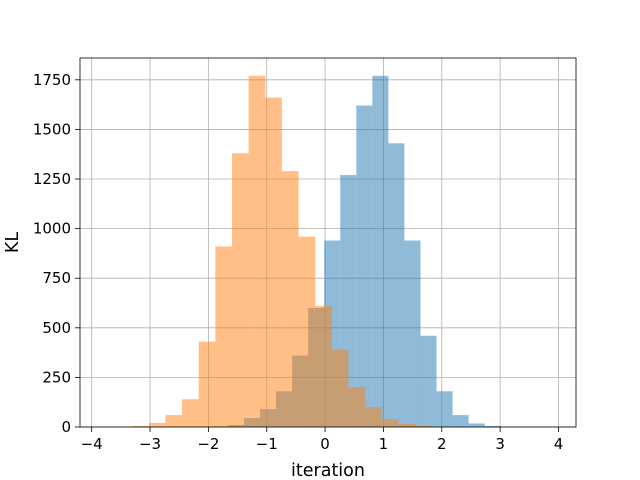 This screenshot has height=480, width=640. Describe the element at coordinates (52, 179) in the screenshot. I see `y-tick-label-5: 1250` at that location.